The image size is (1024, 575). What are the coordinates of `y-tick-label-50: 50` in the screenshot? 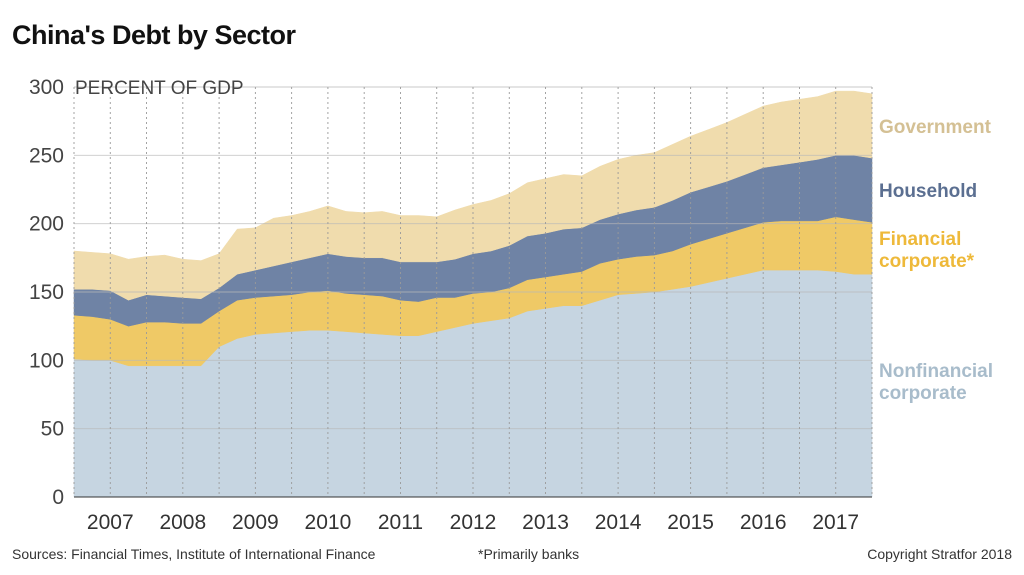 It's located at (52, 429).